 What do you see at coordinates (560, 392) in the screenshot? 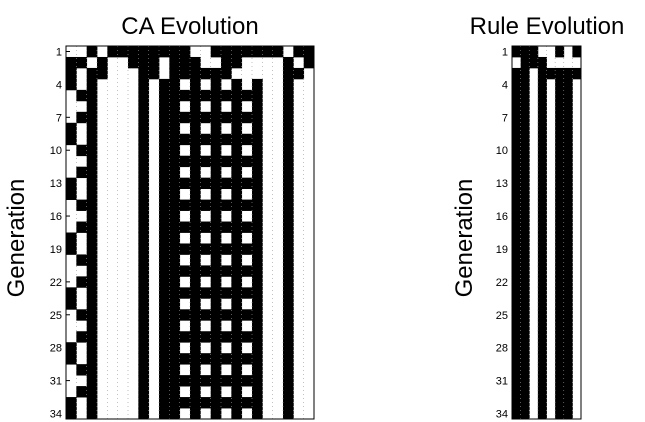
I see `rule-cell-r32-c6` at bounding box center [560, 392].